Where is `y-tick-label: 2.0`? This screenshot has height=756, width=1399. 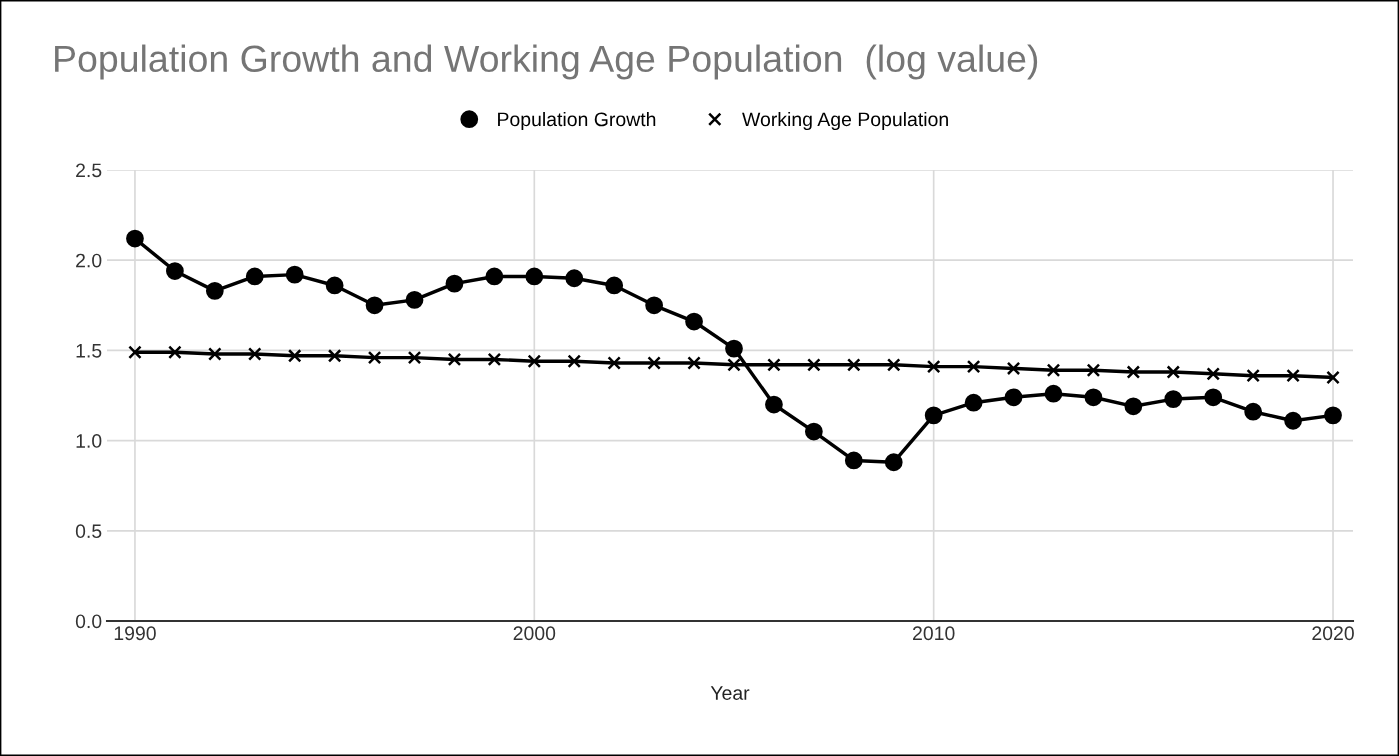
y-tick-label: 2.0 is located at coordinates (89, 260).